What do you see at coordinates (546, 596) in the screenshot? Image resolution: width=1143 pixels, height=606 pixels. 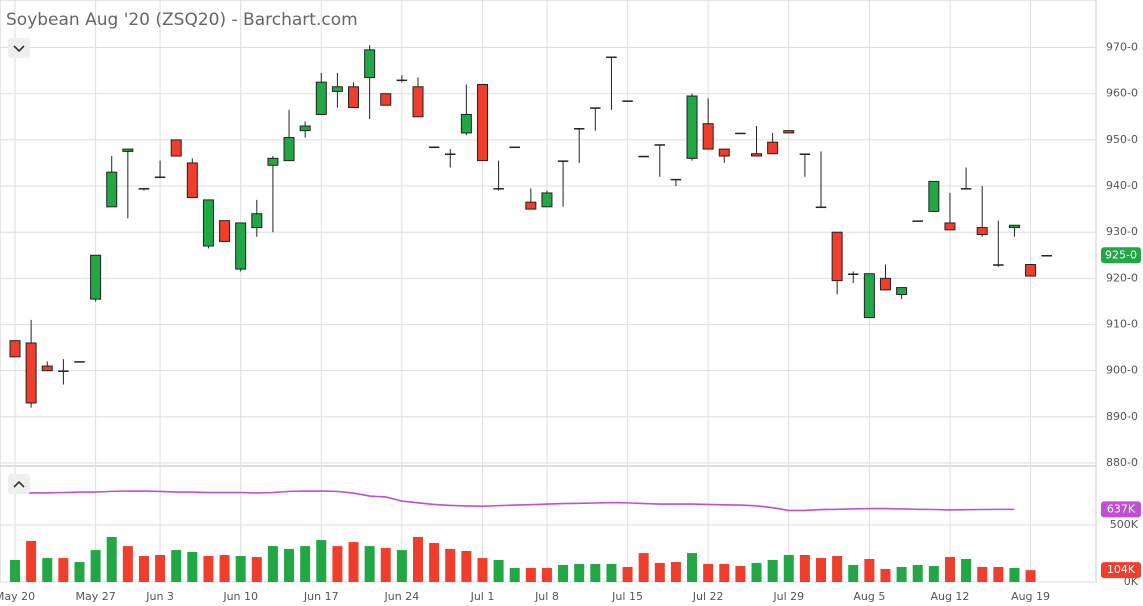 I see `x-tick-label: Jul 8` at bounding box center [546, 596].